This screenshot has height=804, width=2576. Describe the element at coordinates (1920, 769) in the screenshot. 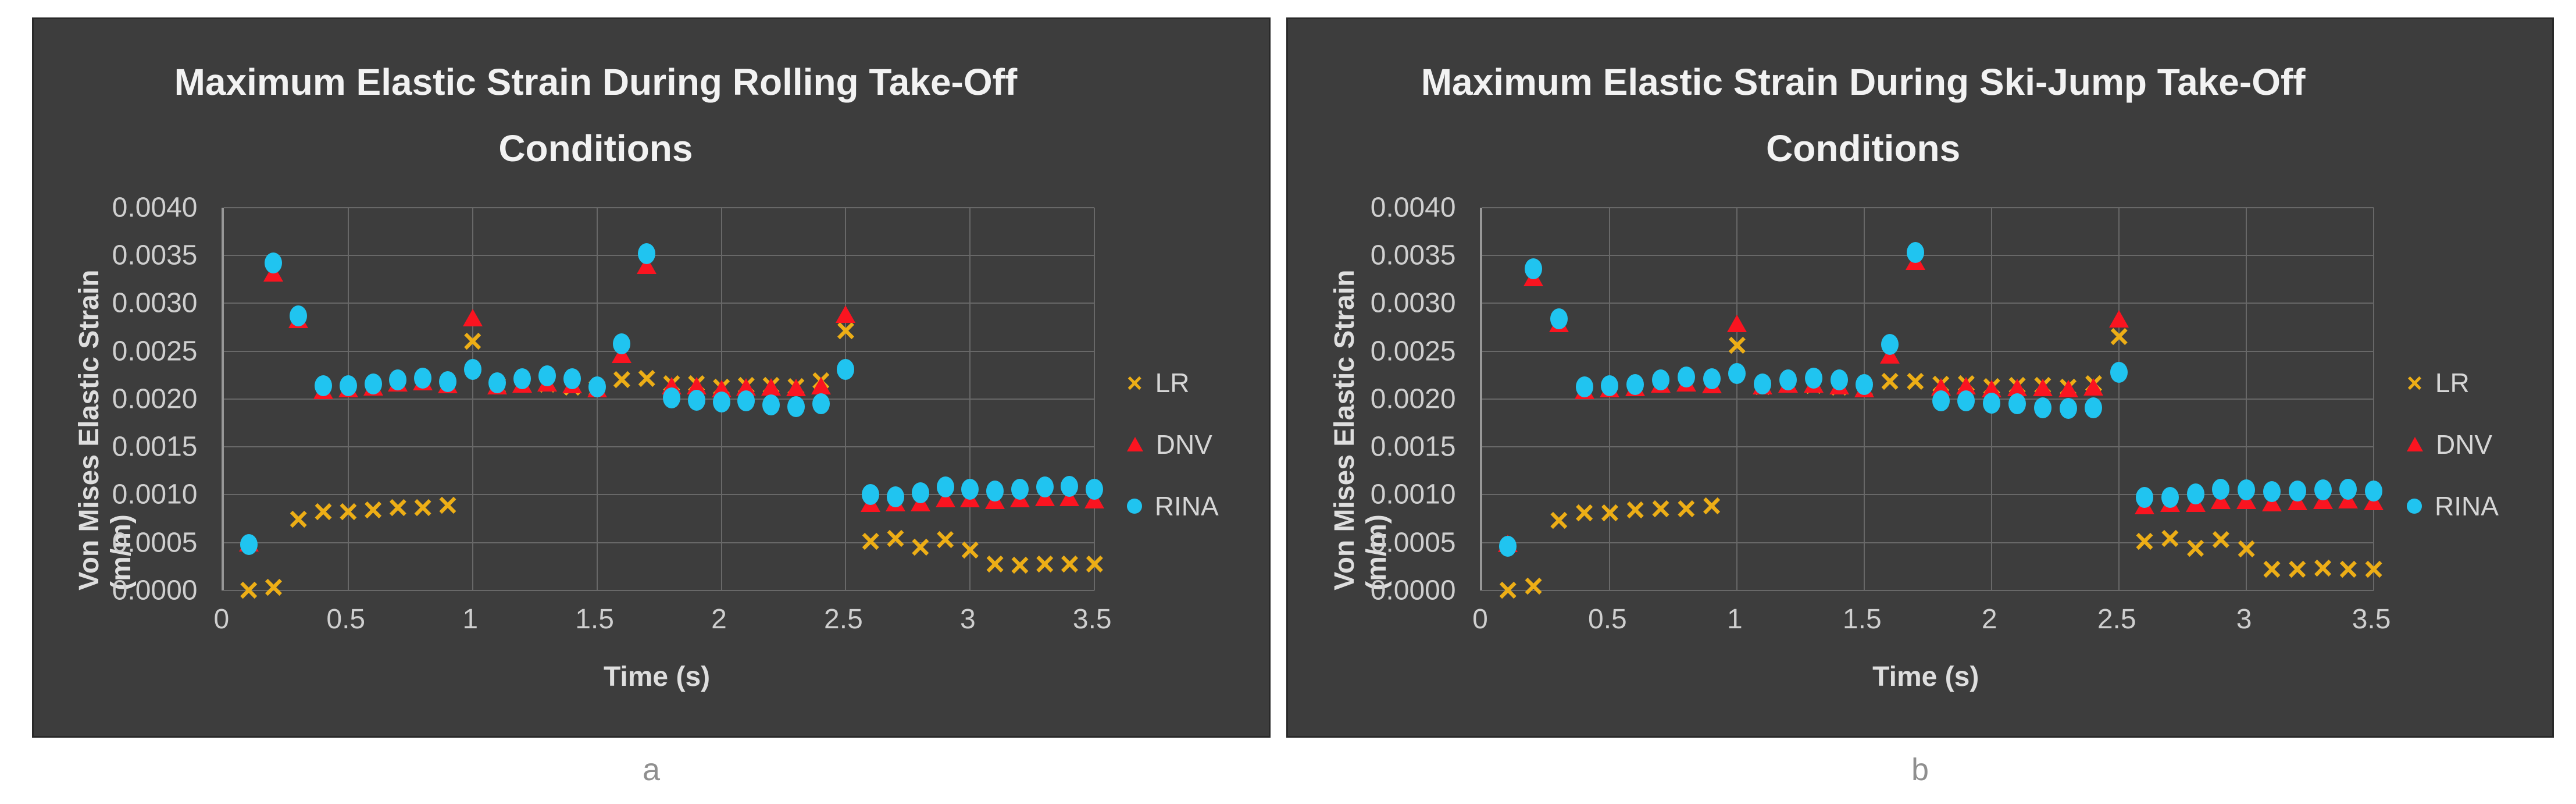

I see `subfigure-caption-b: b` at that location.